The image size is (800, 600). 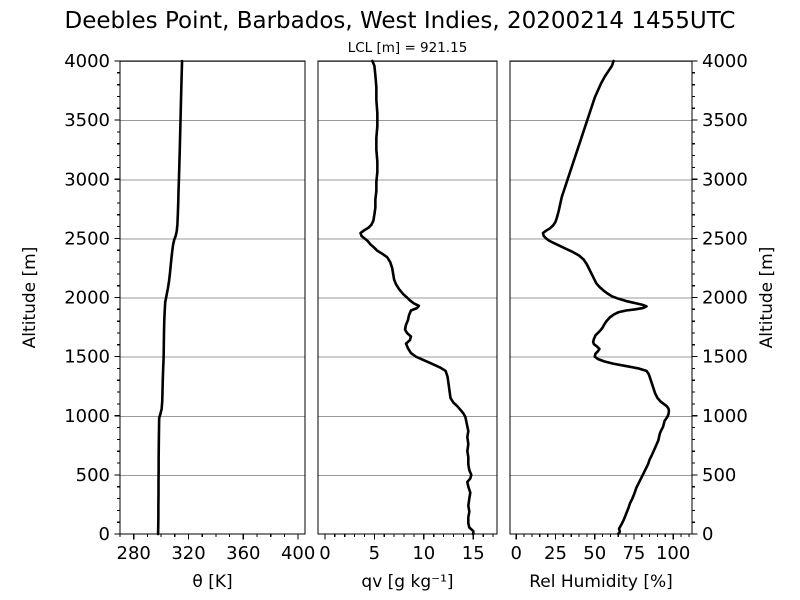 I want to click on yticklabel-left-500: 500, so click(x=93, y=475).